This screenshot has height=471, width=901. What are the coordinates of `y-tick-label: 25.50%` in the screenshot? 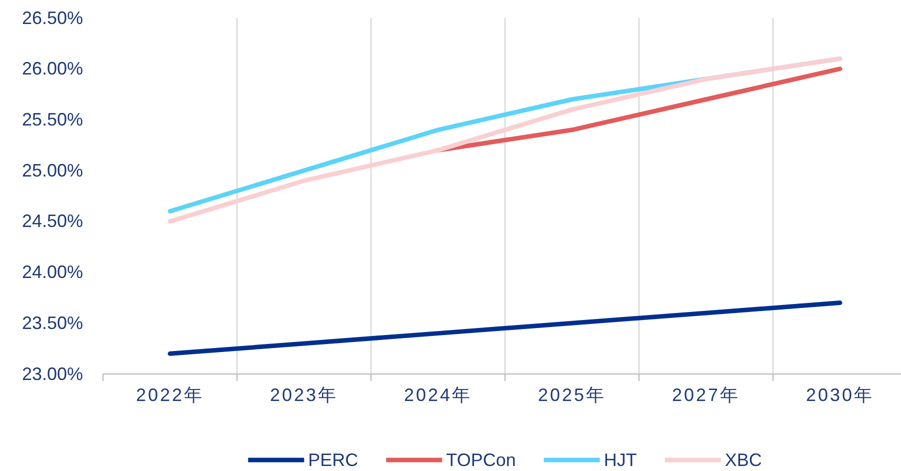 It's located at (52, 119).